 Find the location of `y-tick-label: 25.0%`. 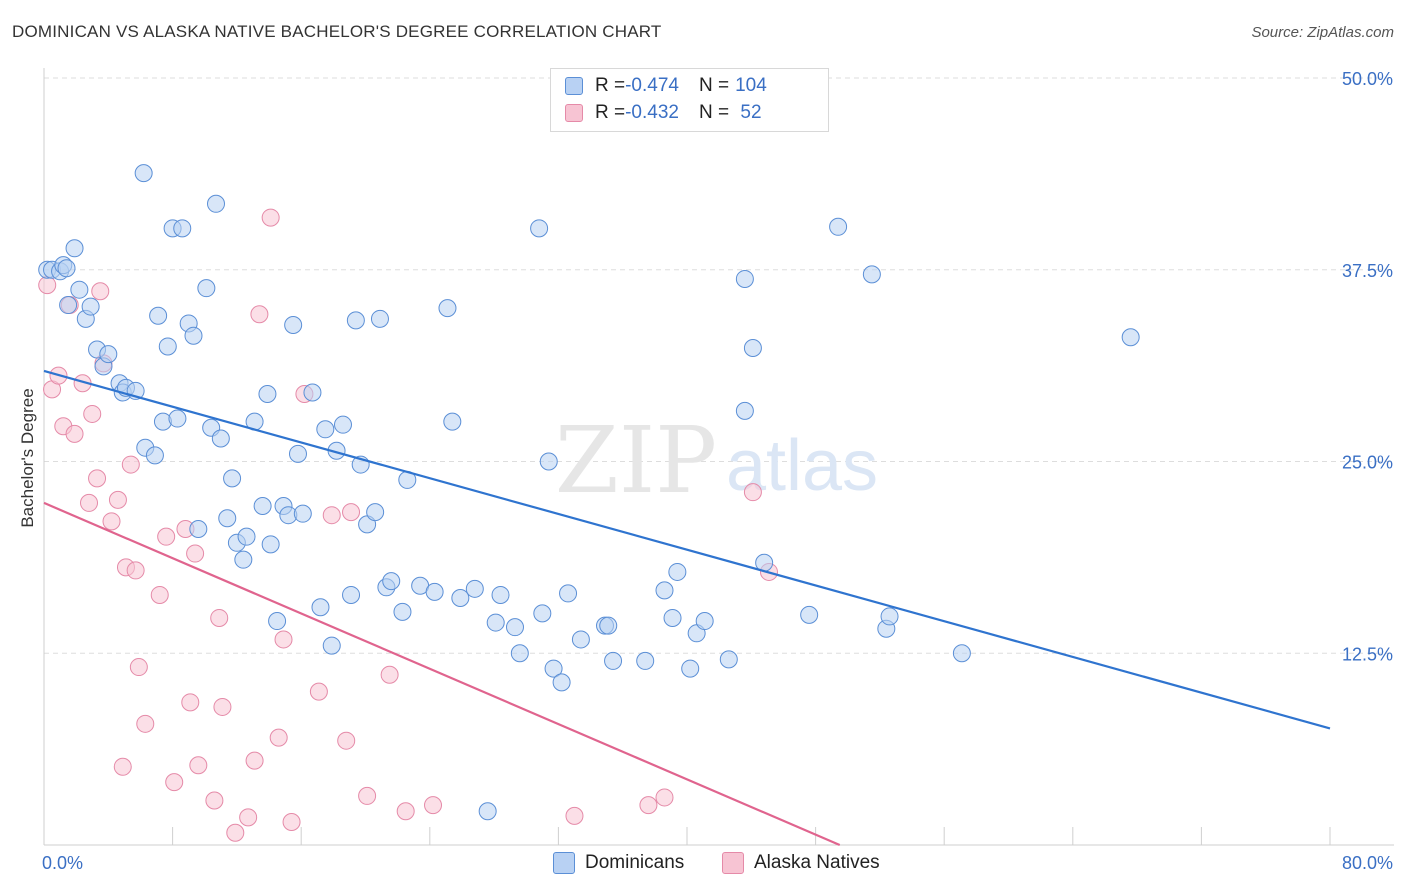

y-tick-label: 25.0% is located at coordinates (1367, 463).